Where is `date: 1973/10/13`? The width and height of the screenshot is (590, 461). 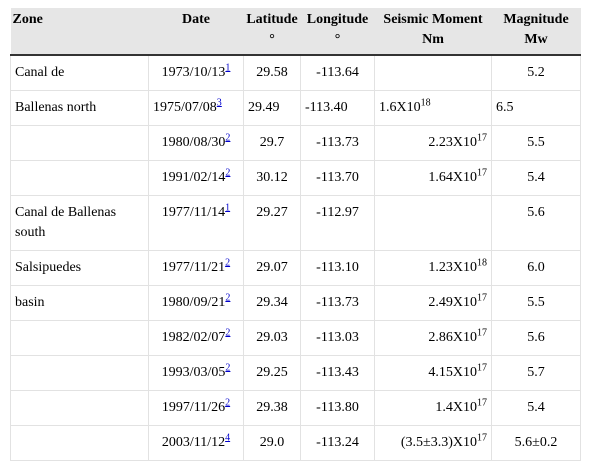 date: 1973/10/13 is located at coordinates (193, 72).